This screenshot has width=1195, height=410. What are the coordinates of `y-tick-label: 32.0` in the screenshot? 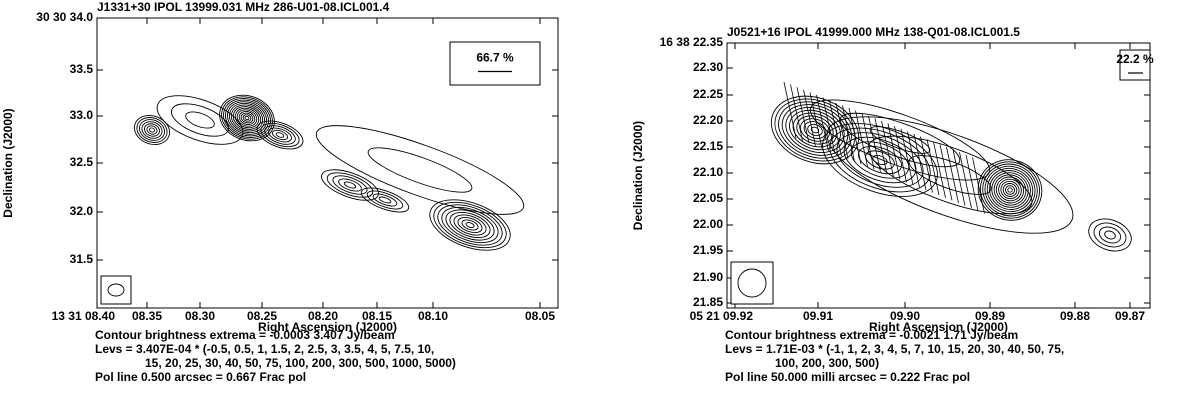 It's located at (82, 211).